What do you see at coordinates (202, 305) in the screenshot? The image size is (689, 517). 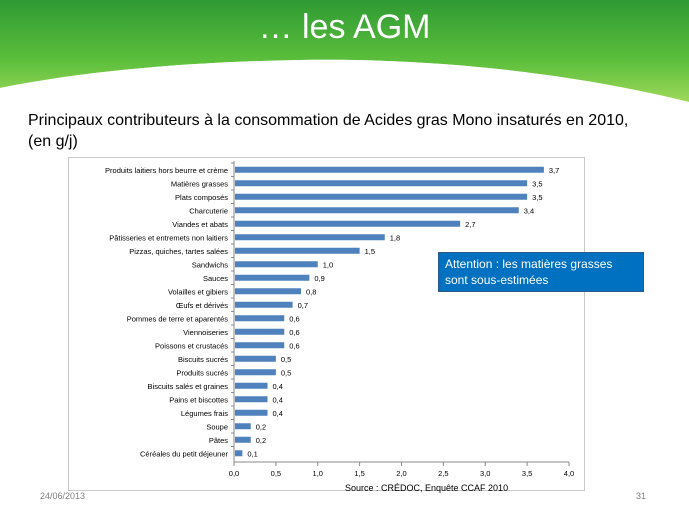 I see `category-label: Œufs et dérivés` at bounding box center [202, 305].